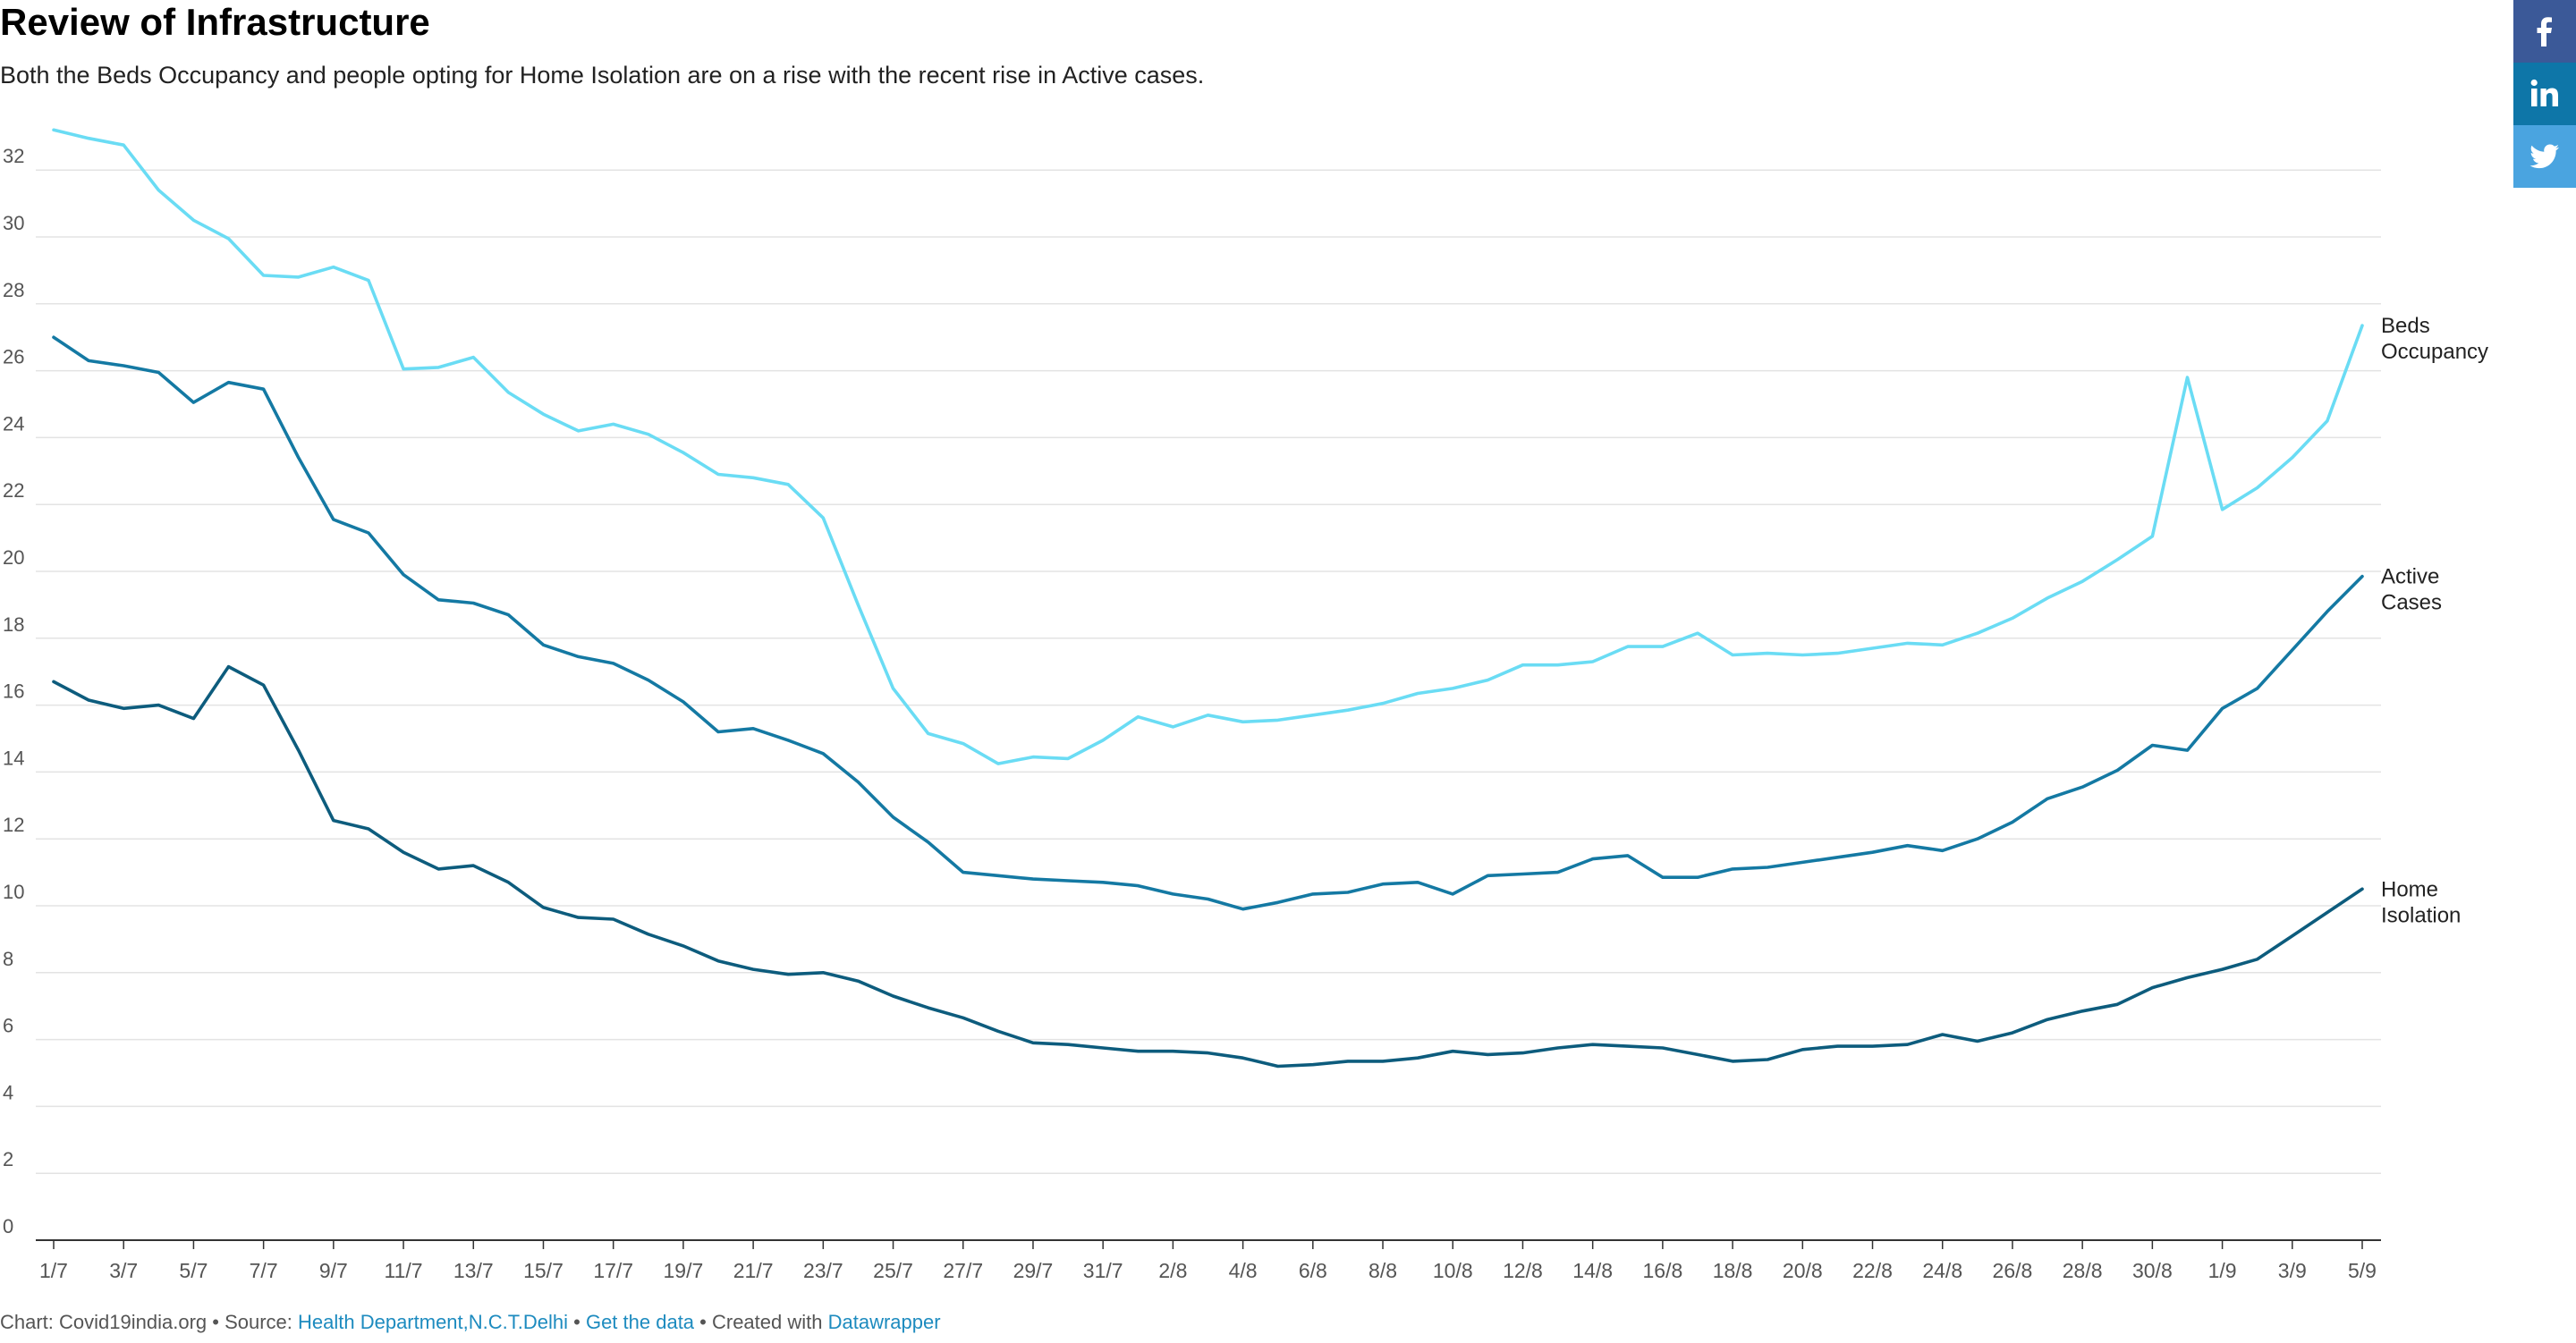 This screenshot has height=1343, width=2576. Describe the element at coordinates (1592, 1271) in the screenshot. I see `x-tick-label: 14/8` at that location.